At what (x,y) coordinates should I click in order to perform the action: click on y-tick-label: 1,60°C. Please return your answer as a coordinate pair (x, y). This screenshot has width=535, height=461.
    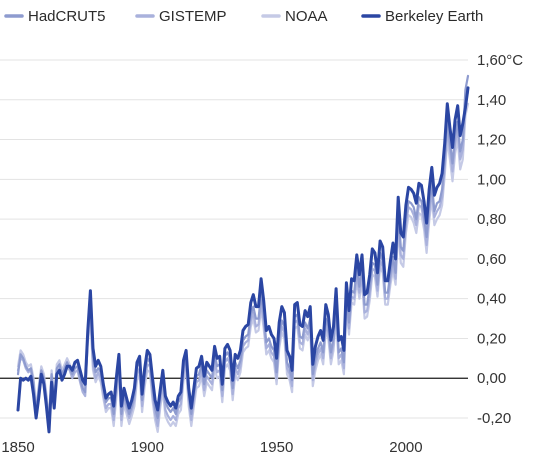
    Looking at the image, I should click on (500, 60).